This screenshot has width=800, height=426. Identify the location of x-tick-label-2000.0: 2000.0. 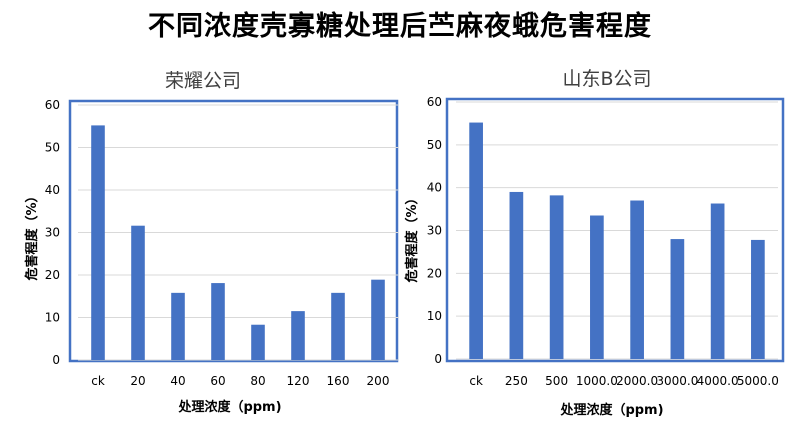
(637, 381).